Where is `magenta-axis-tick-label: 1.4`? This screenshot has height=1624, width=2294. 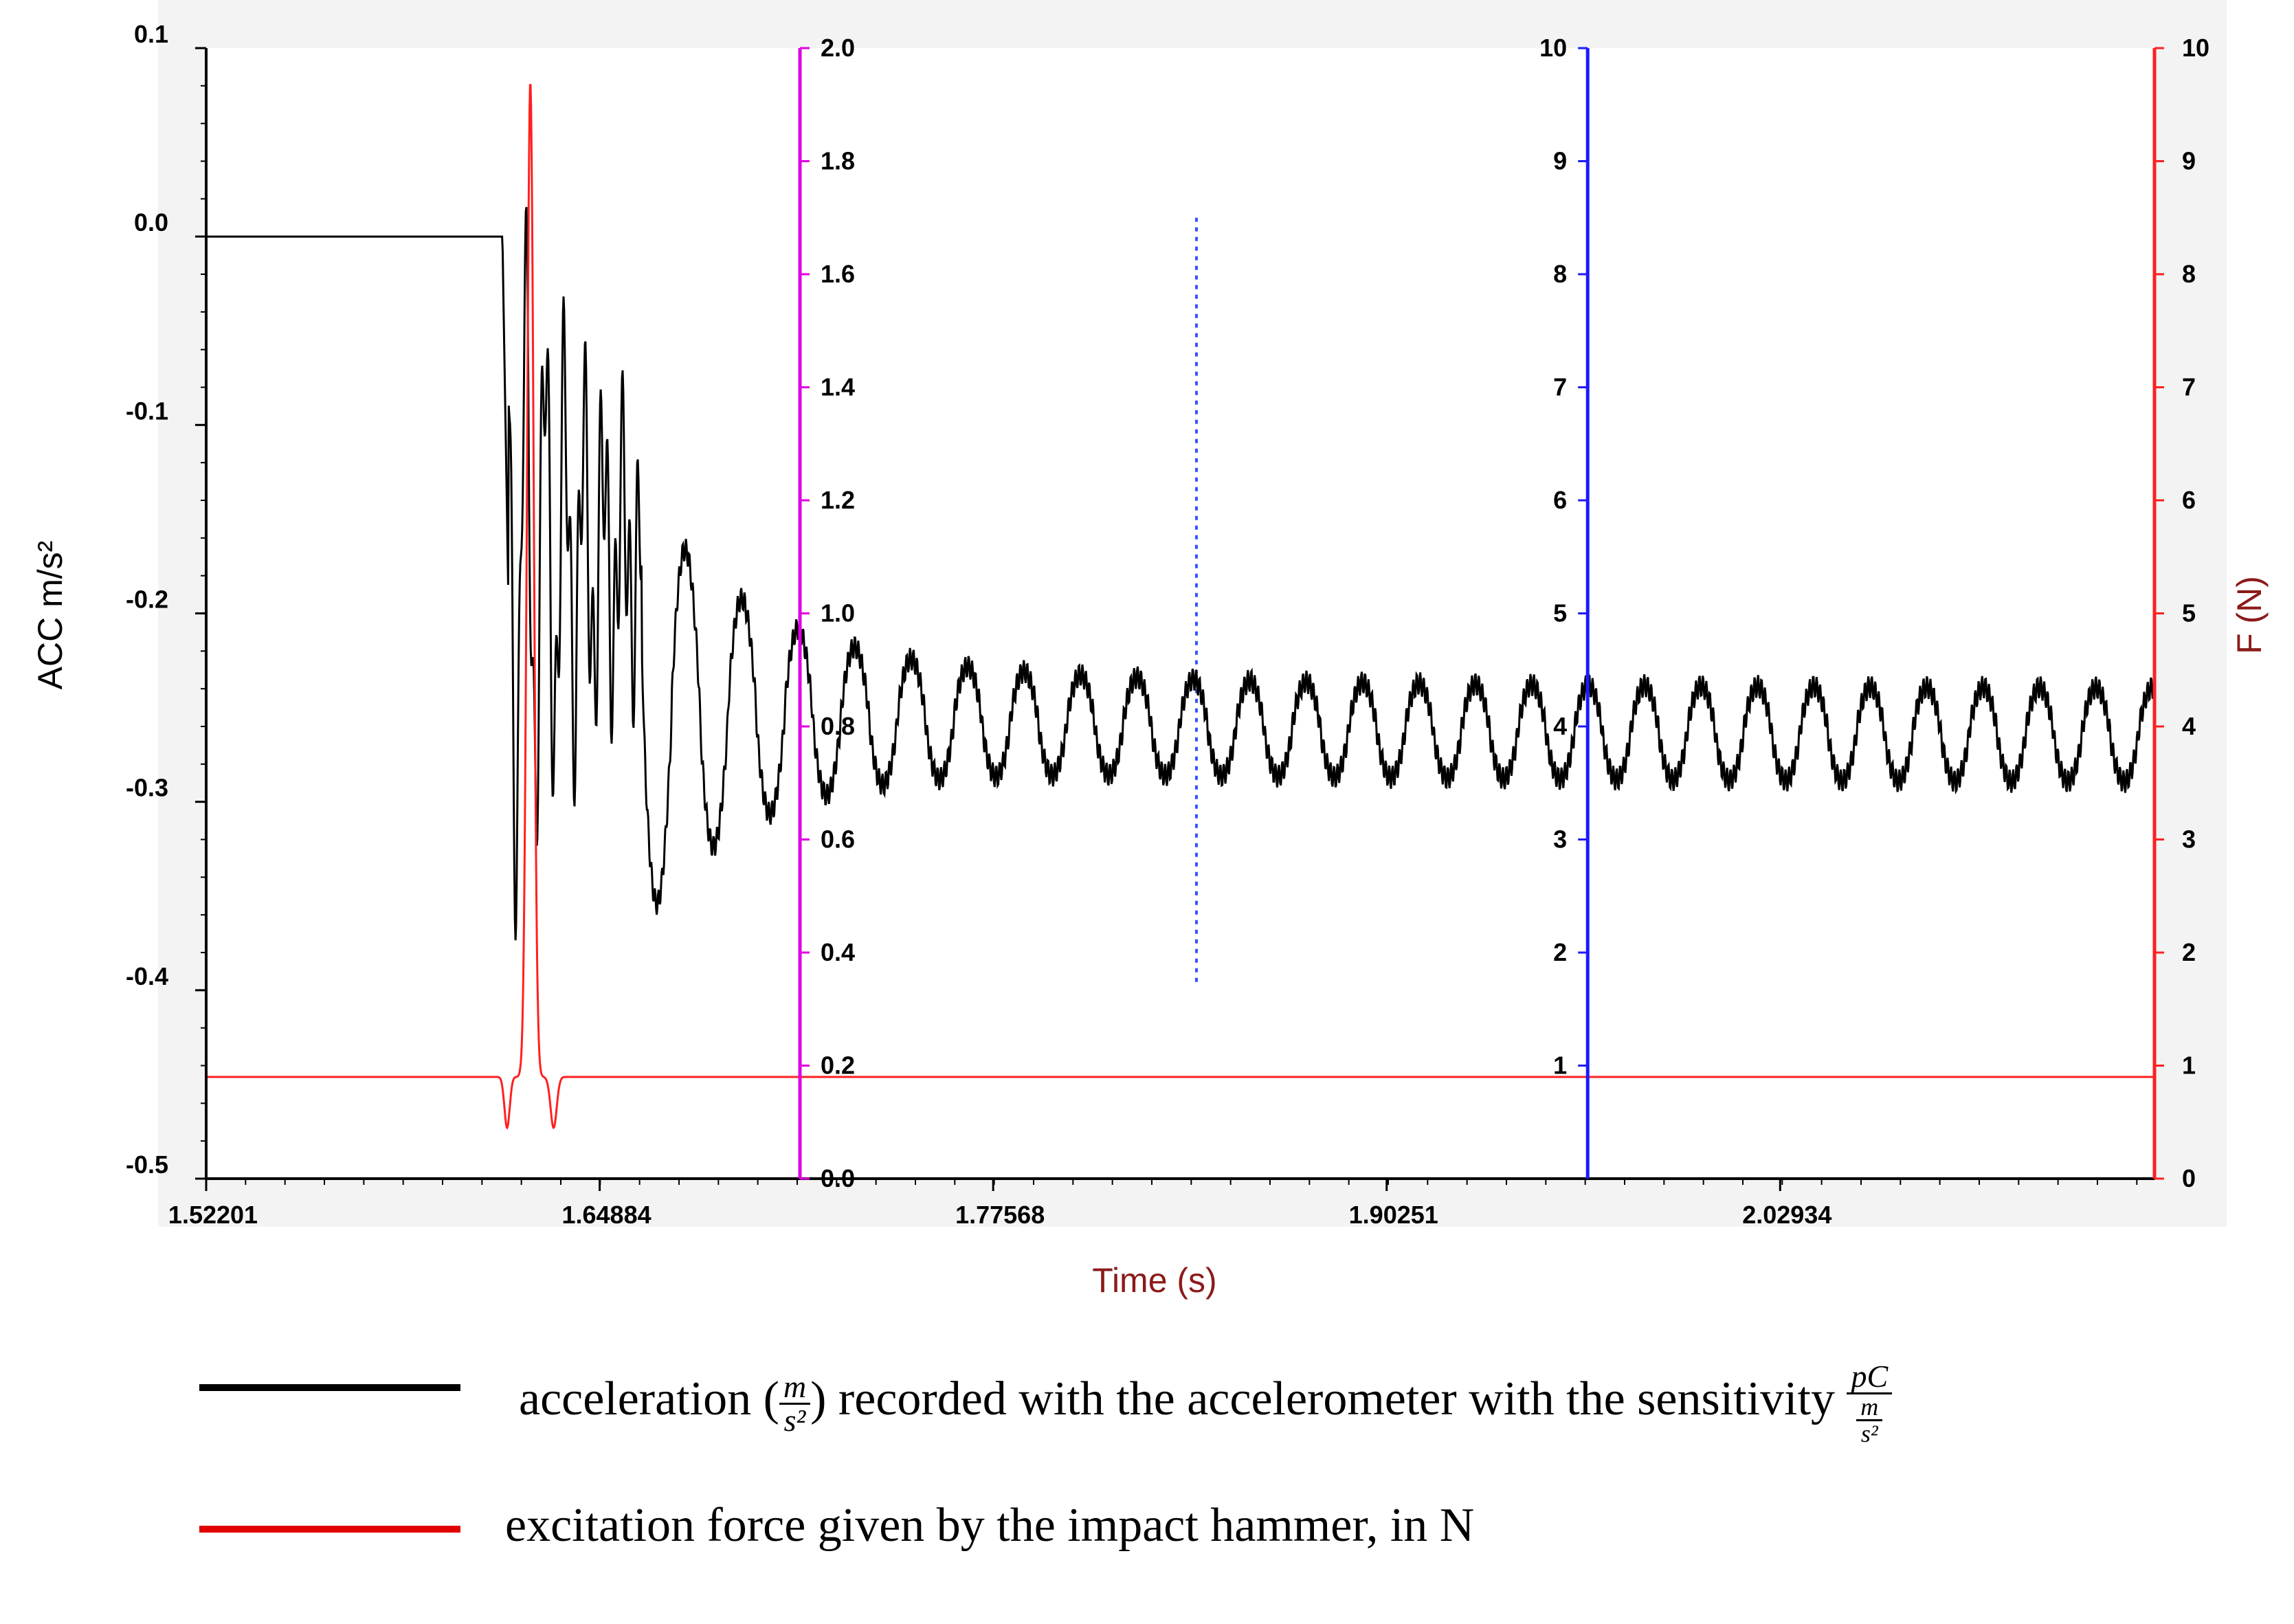
magenta-axis-tick-label: 1.4 is located at coordinates (838, 387).